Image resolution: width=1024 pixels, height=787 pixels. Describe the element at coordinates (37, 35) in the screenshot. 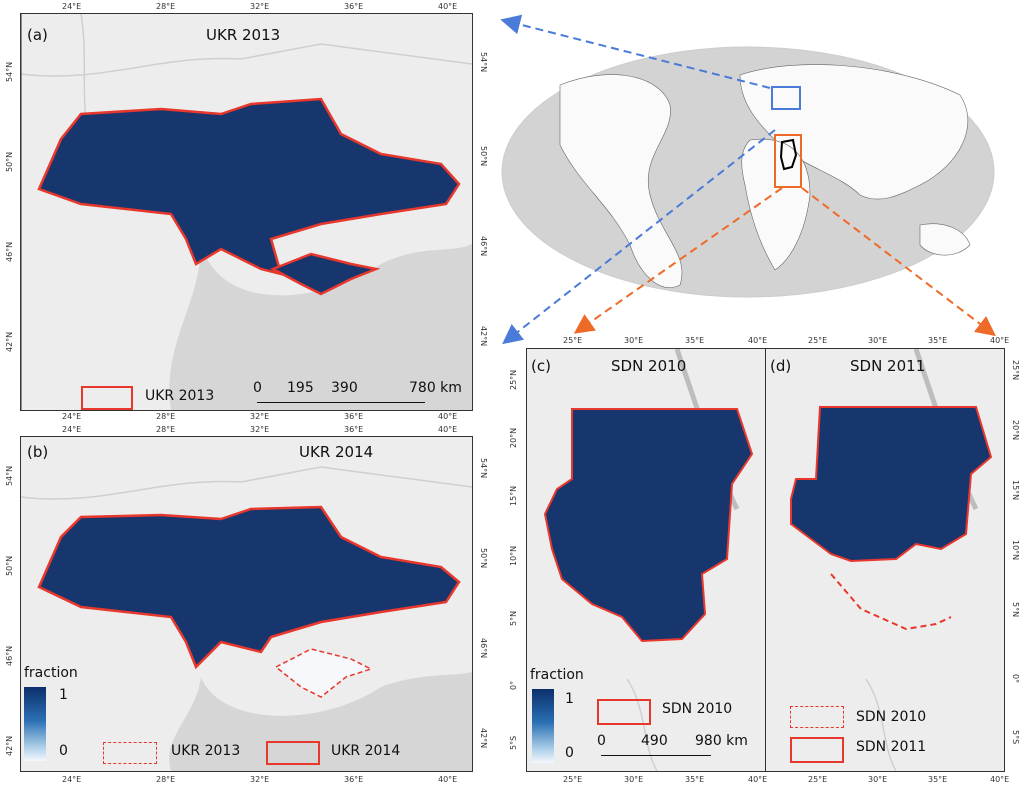

I see `panel-a-label: (a)` at that location.